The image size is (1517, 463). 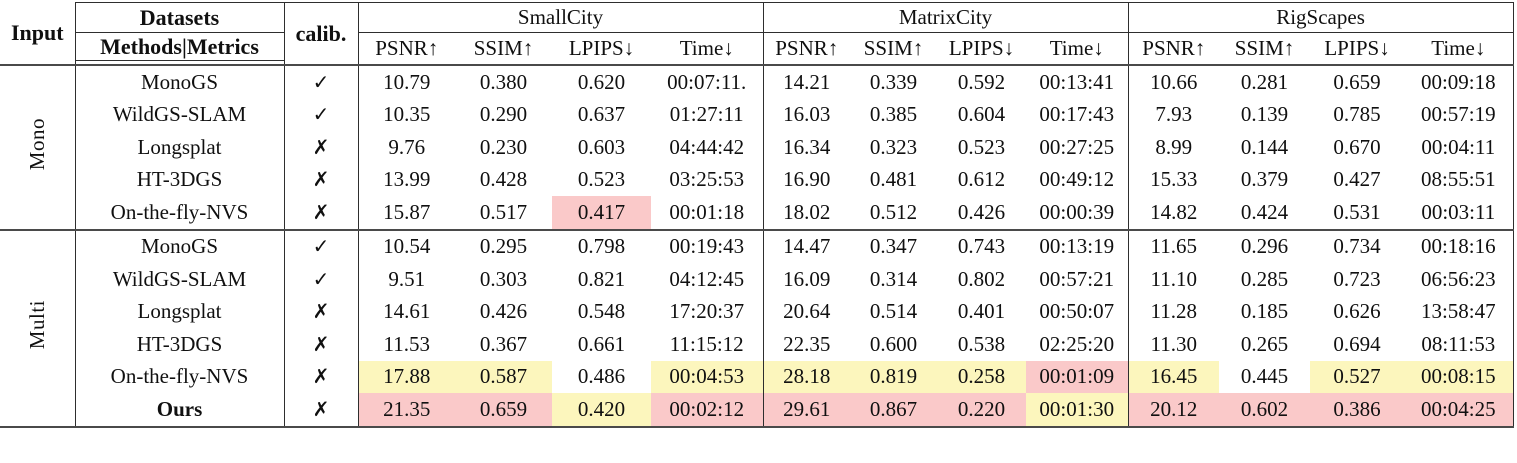 I want to click on value-cell: 0.401, so click(x=981, y=311).